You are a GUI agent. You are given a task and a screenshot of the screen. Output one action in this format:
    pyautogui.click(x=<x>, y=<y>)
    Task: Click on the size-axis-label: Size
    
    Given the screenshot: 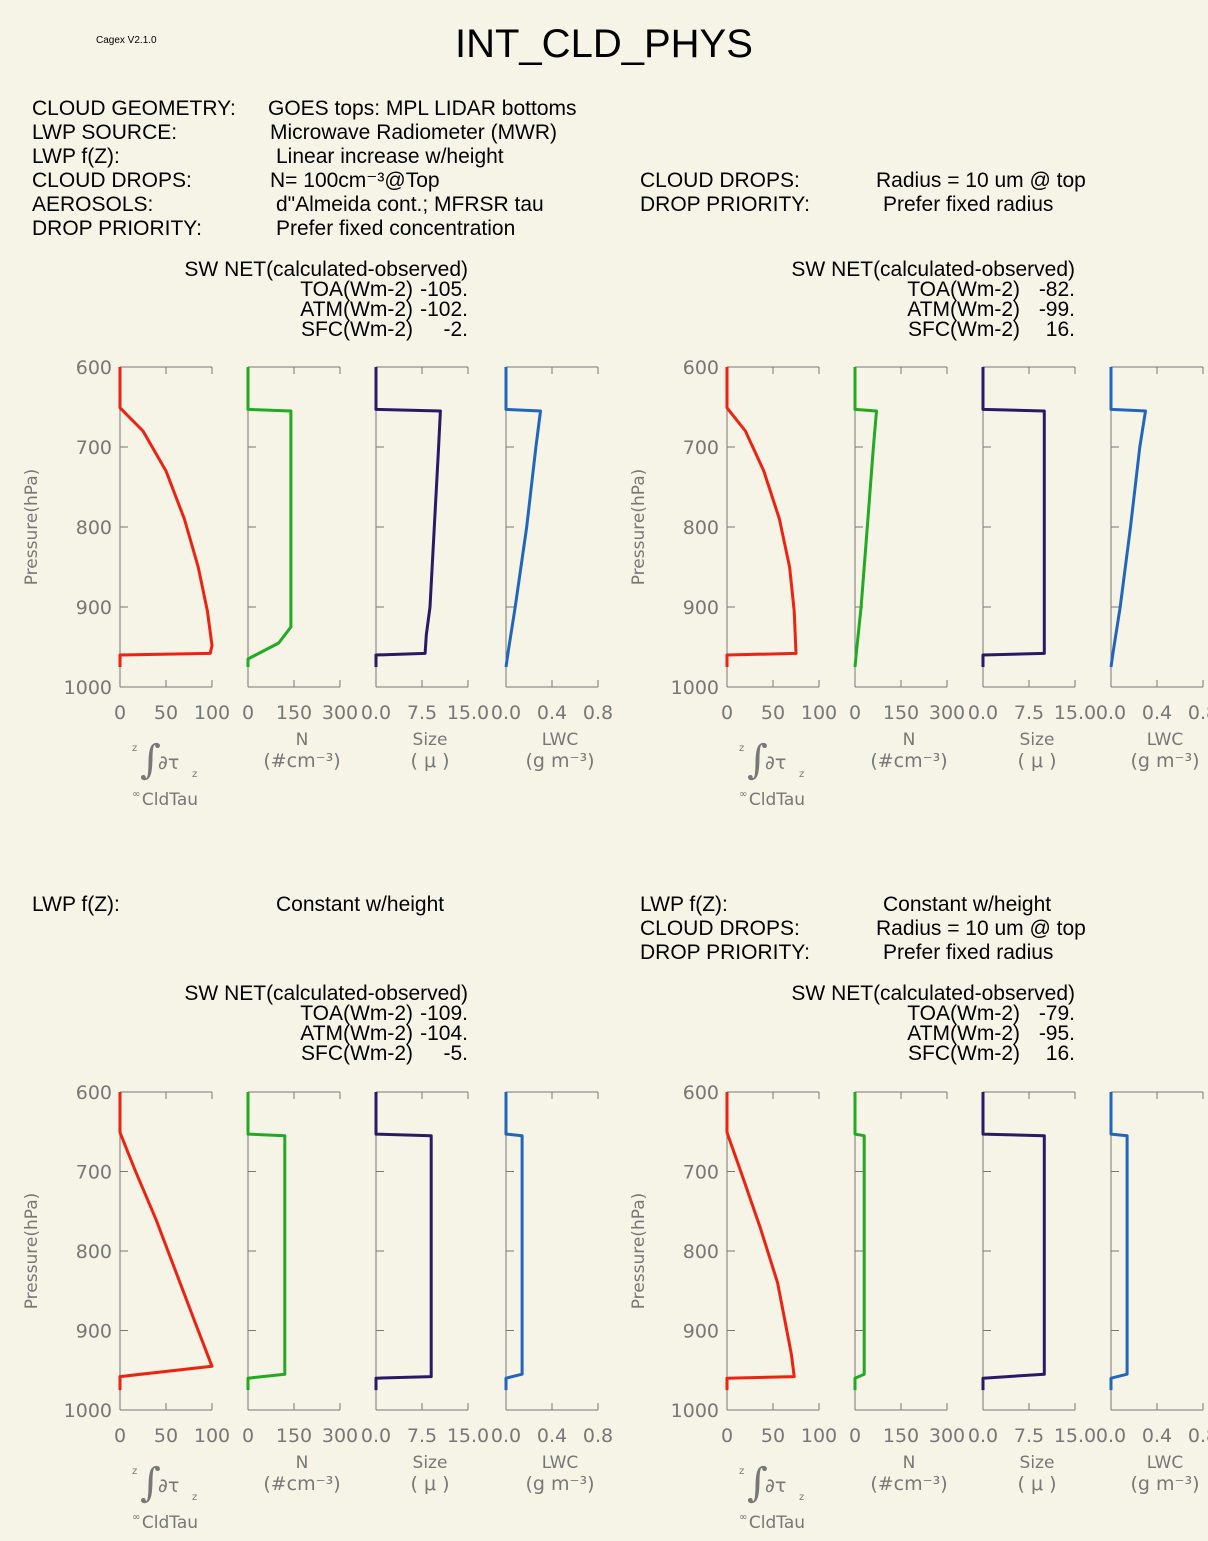 What is the action you would take?
    pyautogui.click(x=1037, y=1463)
    